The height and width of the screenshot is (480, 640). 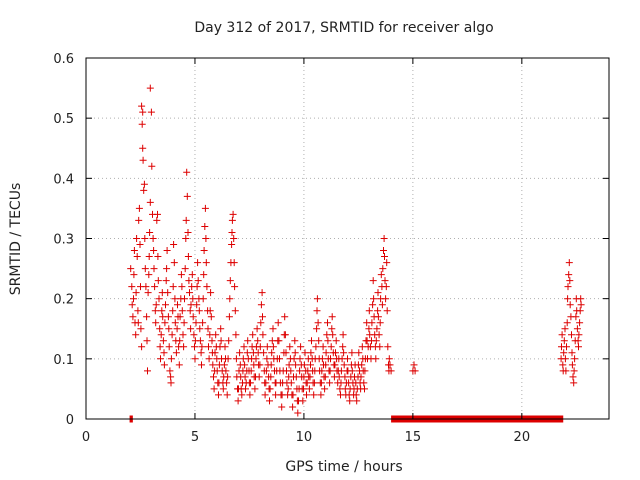 I want to click on x-tick-label: 5, so click(x=195, y=437).